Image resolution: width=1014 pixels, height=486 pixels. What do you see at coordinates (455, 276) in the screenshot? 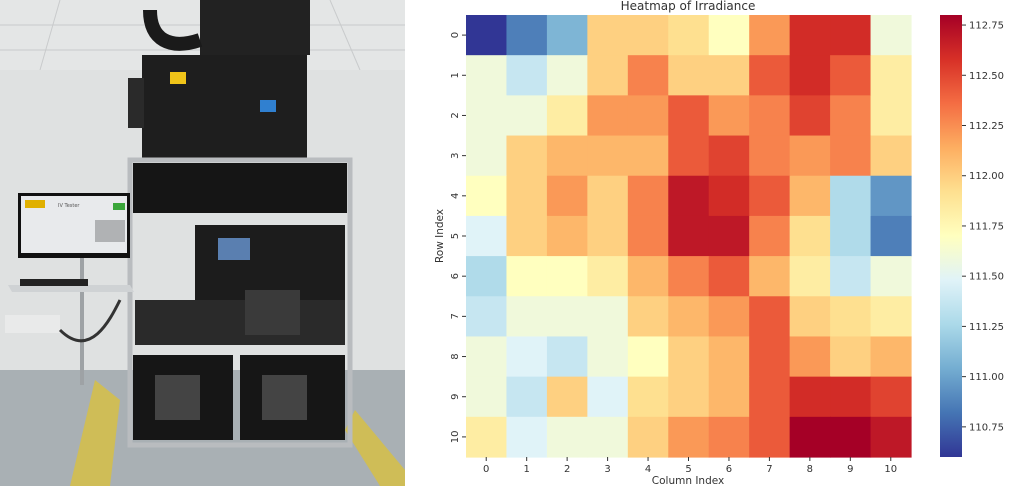
I see `y-tick-label: 6` at bounding box center [455, 276].